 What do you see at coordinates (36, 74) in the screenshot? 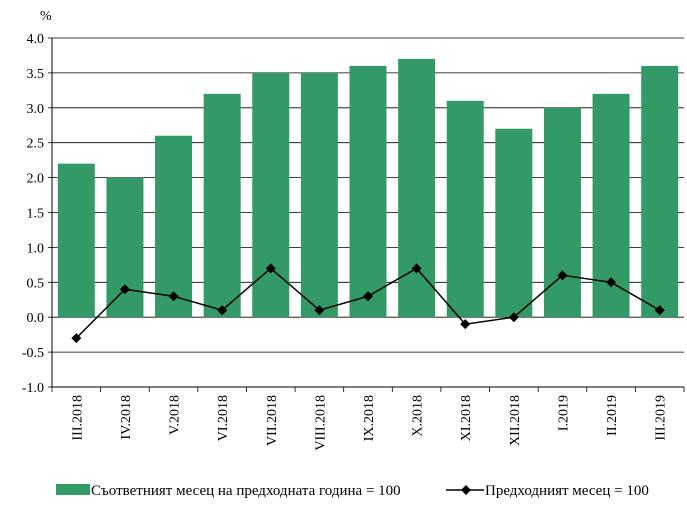
I see `y-tick-label: 3.5` at bounding box center [36, 74].